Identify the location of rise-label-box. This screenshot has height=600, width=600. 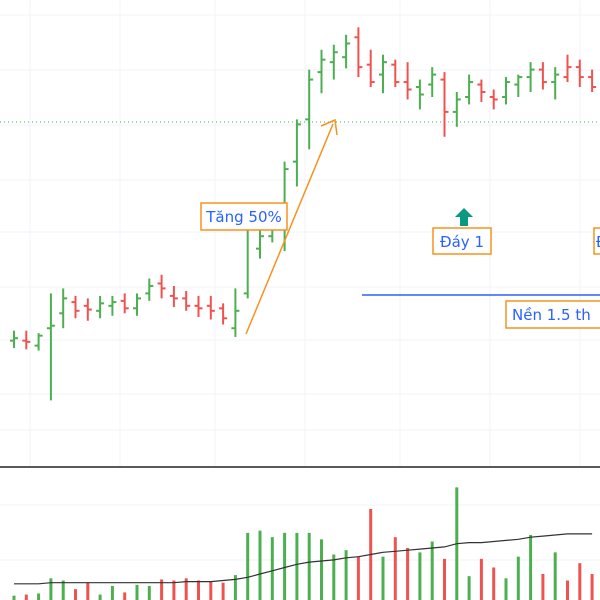
(244, 216).